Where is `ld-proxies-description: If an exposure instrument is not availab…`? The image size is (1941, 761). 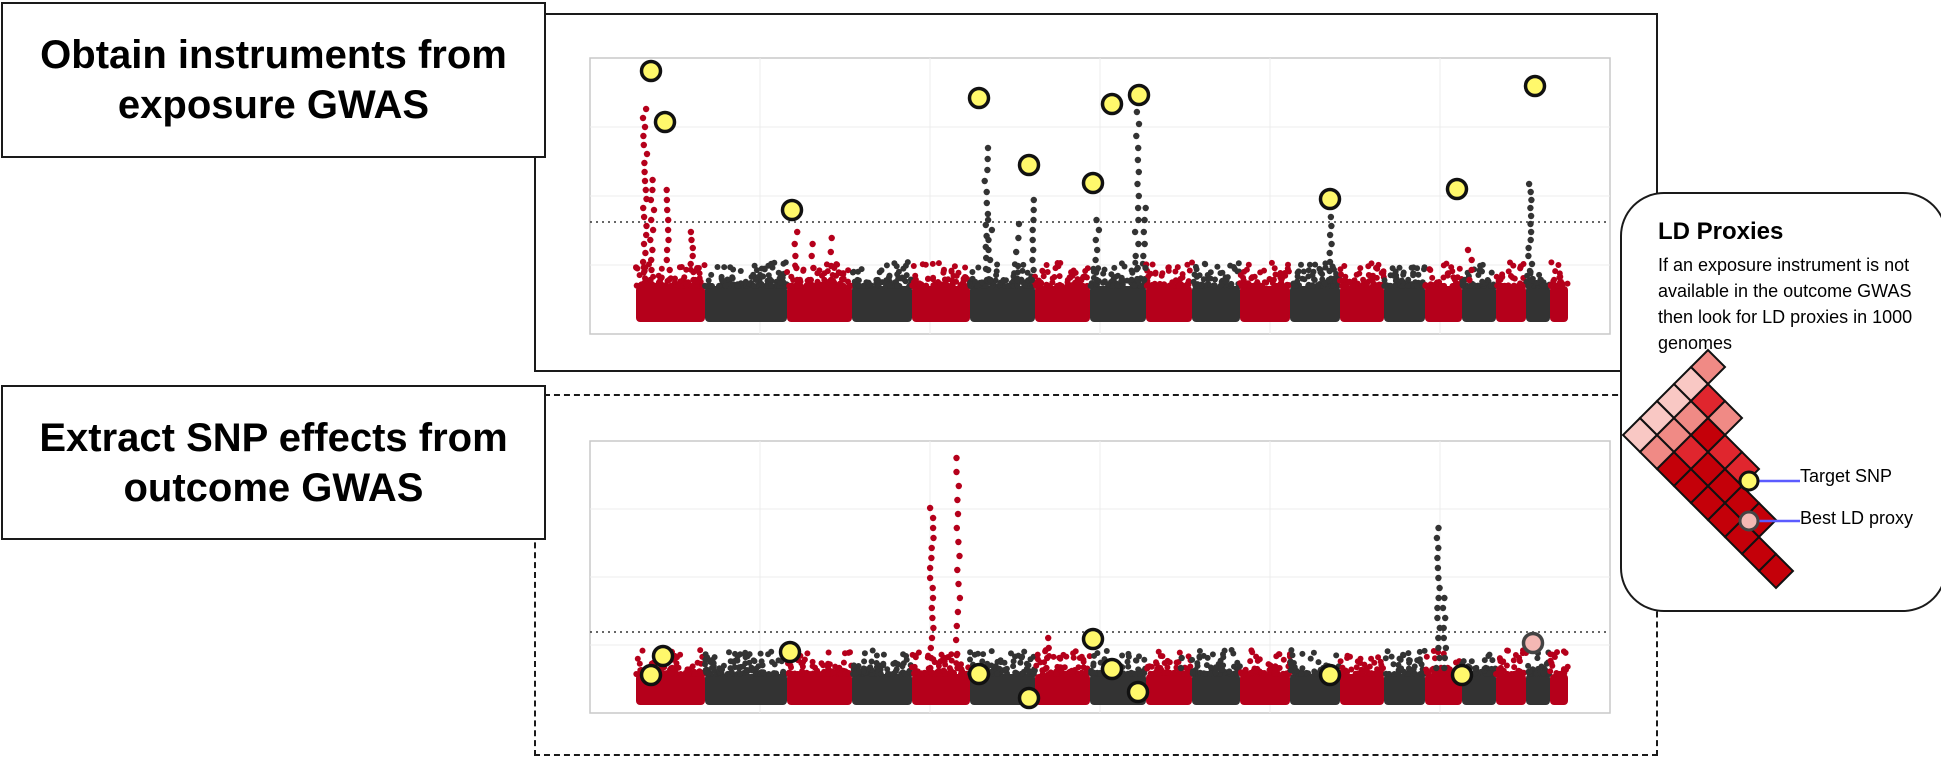 ld-proxies-description: If an exposure instrument is not availab… is located at coordinates (1785, 304).